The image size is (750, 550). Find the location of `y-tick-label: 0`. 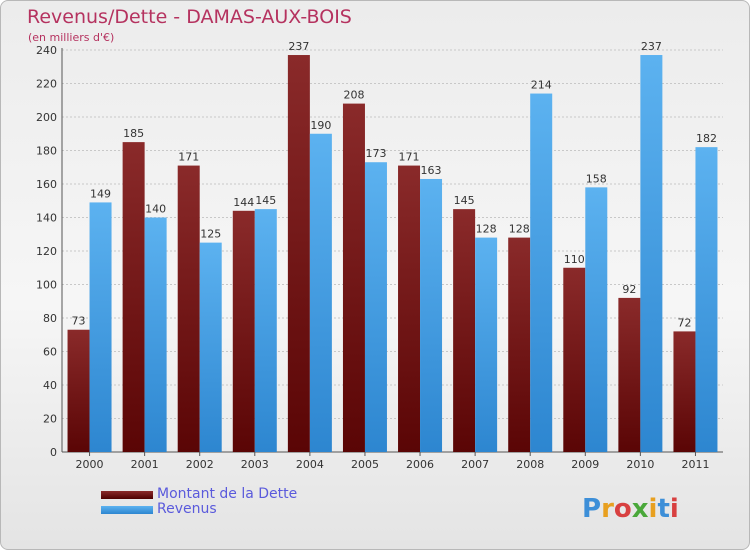

y-tick-label: 0 is located at coordinates (53, 452).